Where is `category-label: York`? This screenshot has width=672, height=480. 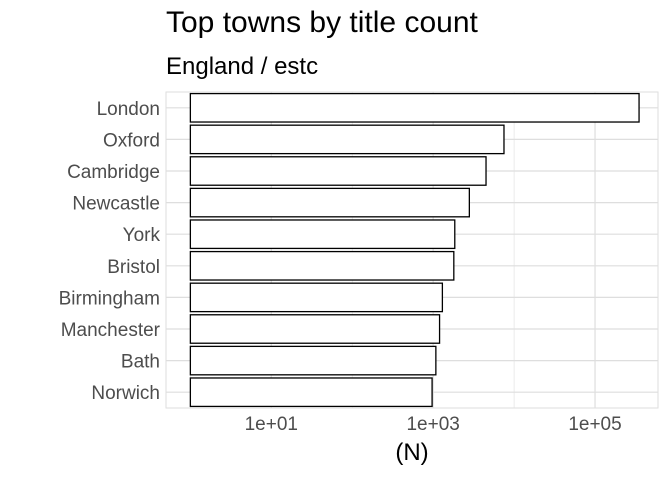 category-label: York is located at coordinates (142, 235).